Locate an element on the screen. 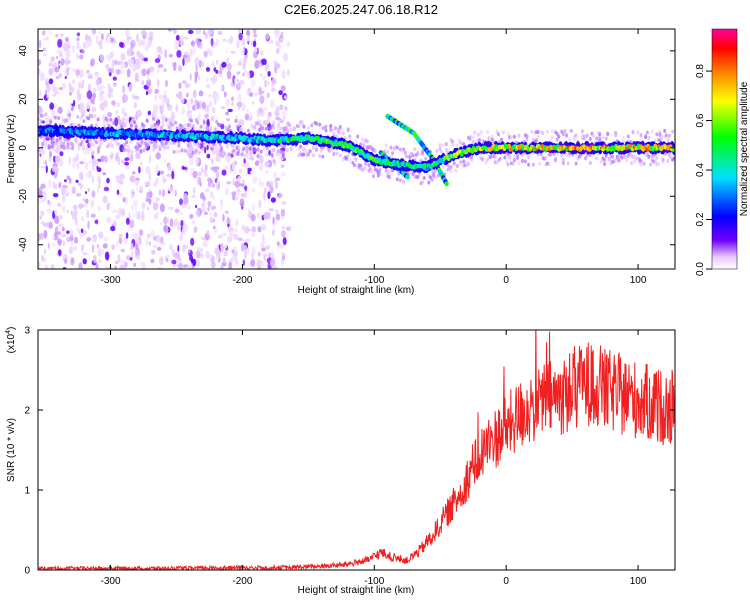 Image resolution: width=750 pixels, height=600 pixels. snr-x-label: Height of straight line (km) is located at coordinates (356, 590).